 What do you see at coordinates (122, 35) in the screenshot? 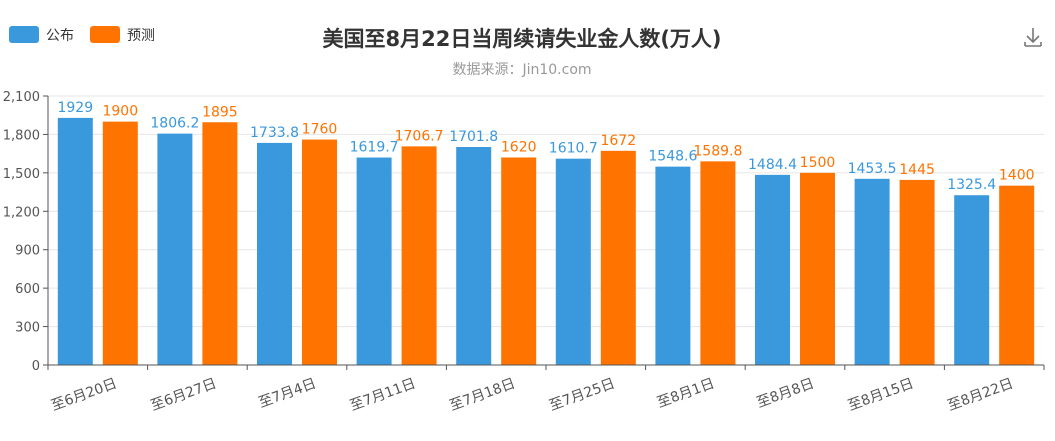
I see `legend-item-1: 预测` at bounding box center [122, 35].